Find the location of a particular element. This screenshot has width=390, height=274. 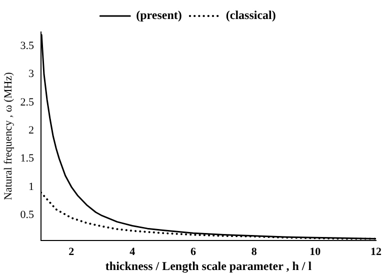

x-tick-label: 2 is located at coordinates (71, 252).